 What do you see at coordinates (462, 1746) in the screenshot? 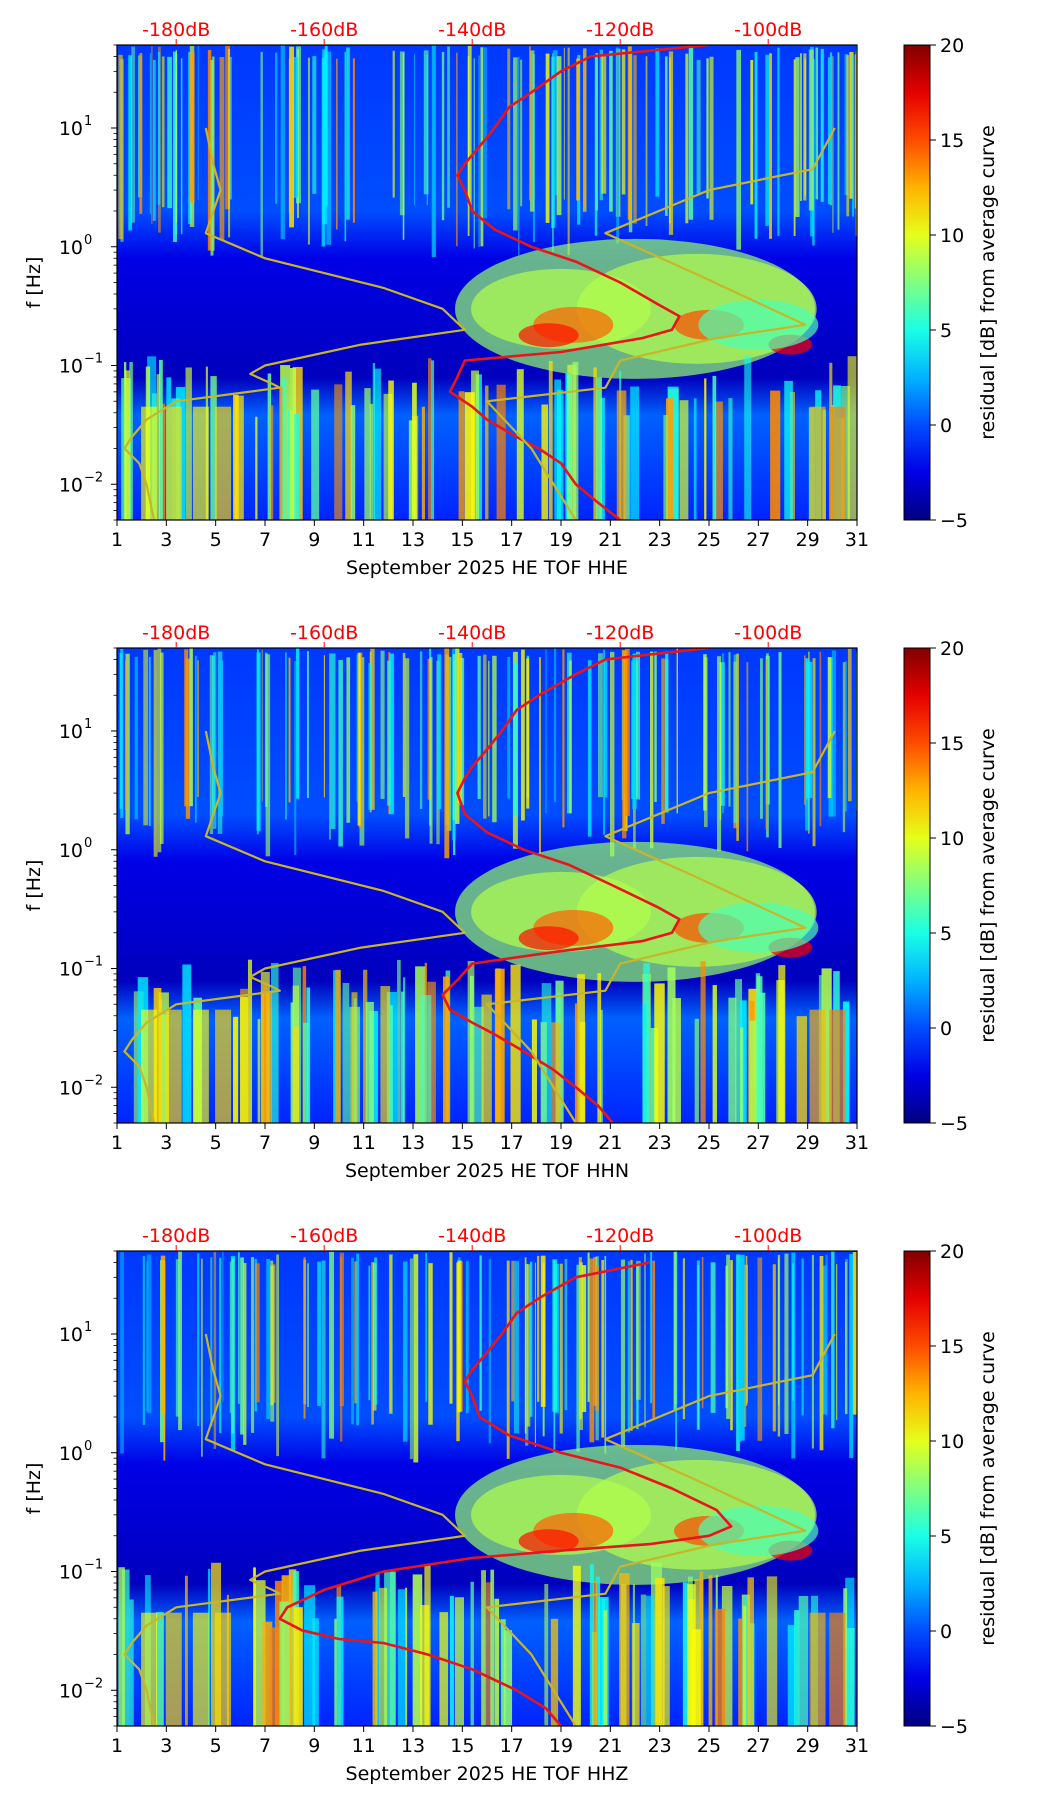
I see `x-tick-label: 15` at bounding box center [462, 1746].